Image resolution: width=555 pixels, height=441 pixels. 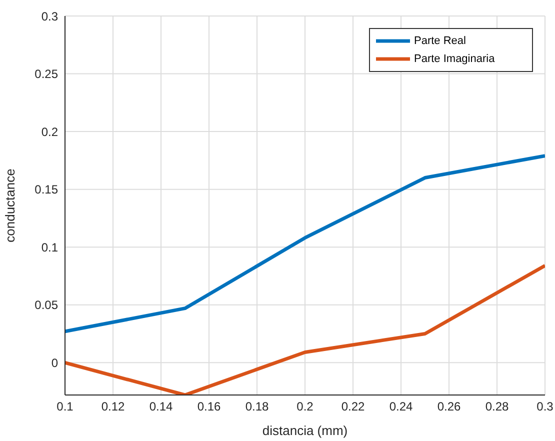 What do you see at coordinates (46, 305) in the screenshot?
I see `y-tick-label: 0.05` at bounding box center [46, 305].